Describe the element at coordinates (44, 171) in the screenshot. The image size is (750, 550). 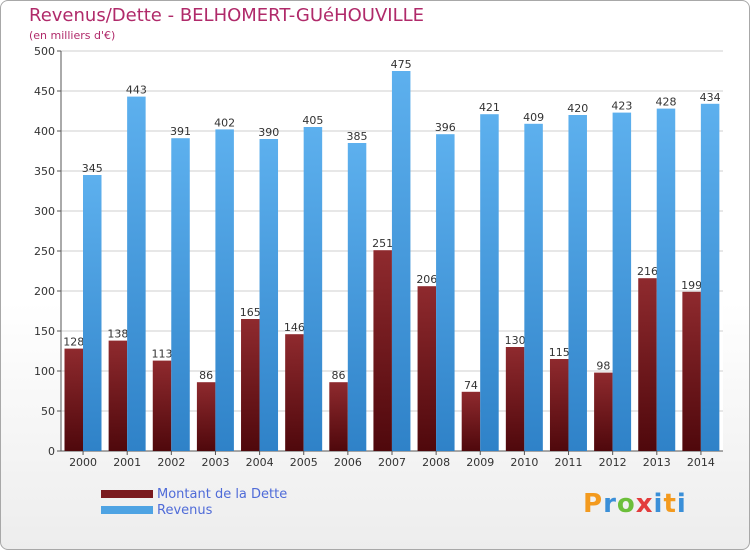
I see `y-tick-label: 350` at that location.